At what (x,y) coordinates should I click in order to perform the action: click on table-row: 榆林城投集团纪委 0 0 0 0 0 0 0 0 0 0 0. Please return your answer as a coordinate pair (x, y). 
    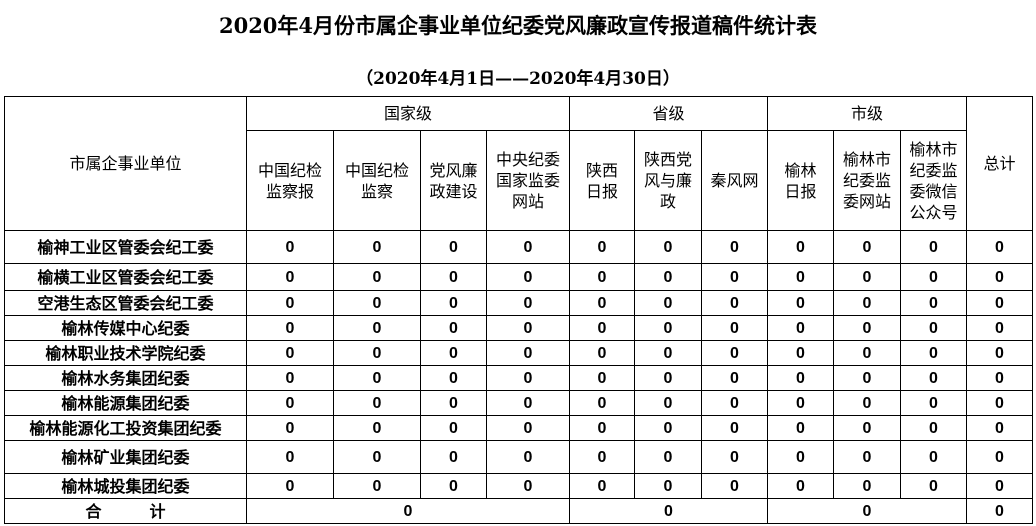
    Looking at the image, I should click on (518, 486).